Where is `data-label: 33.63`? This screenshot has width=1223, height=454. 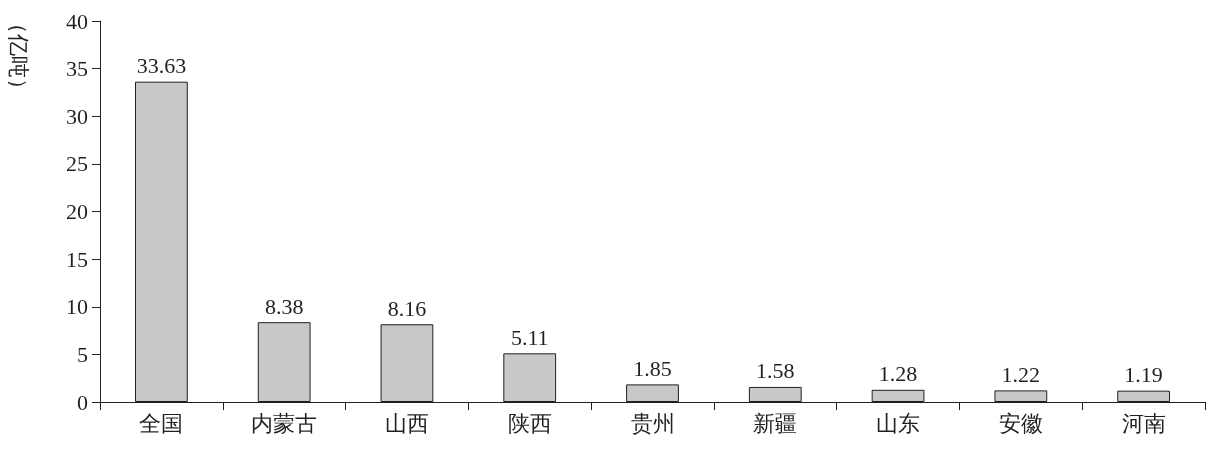 data-label: 33.63 is located at coordinates (161, 66).